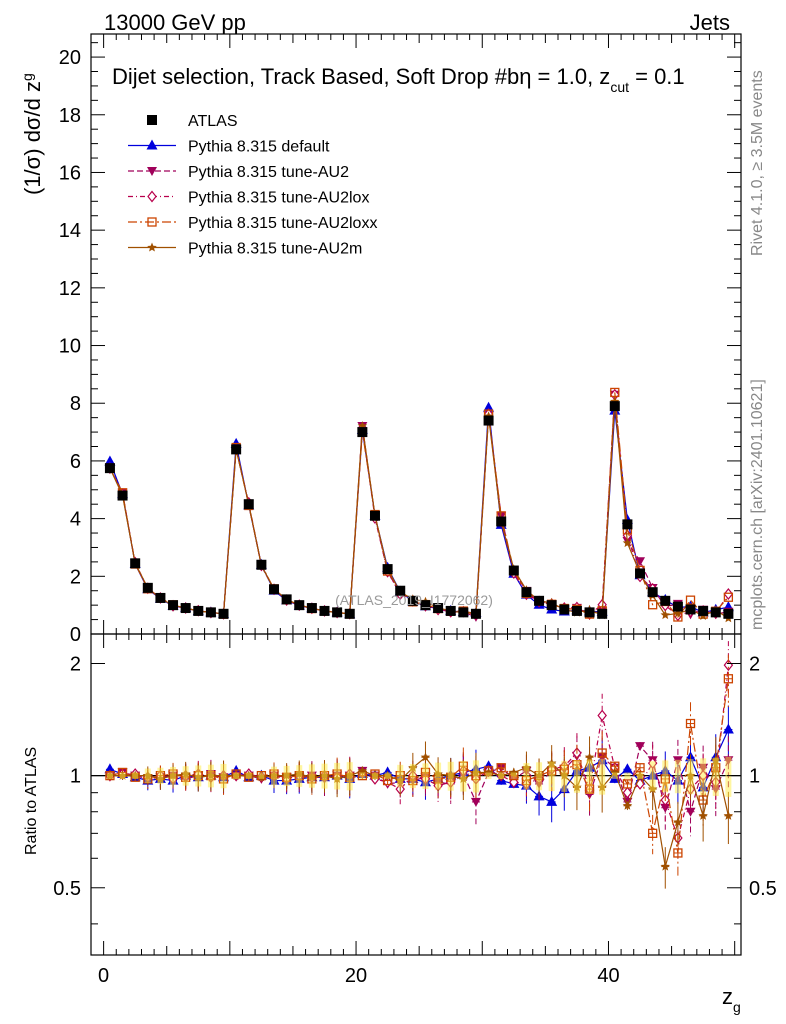 The height and width of the screenshot is (1024, 786). What do you see at coordinates (75, 520) in the screenshot?
I see `y-tick-label: 4` at bounding box center [75, 520].